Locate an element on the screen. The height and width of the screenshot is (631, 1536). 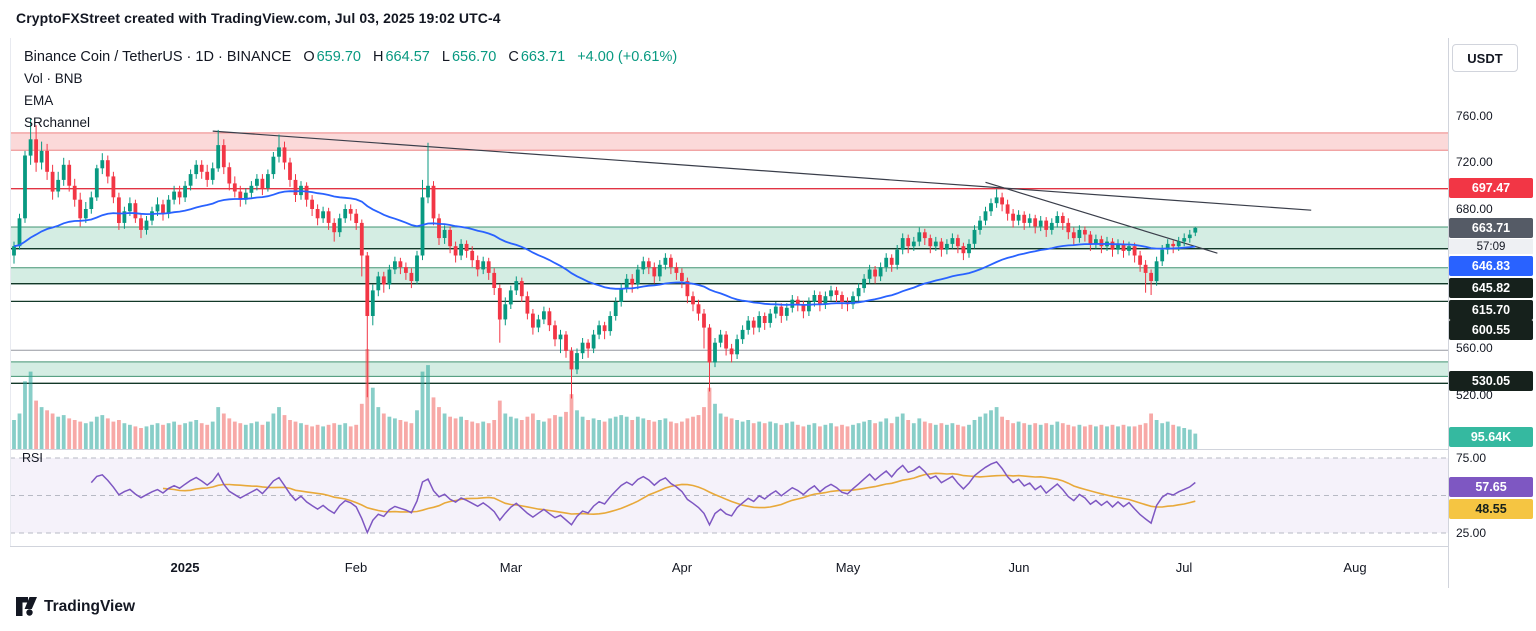
tradingview-logo: TradingView is located at coordinates (75, 606).